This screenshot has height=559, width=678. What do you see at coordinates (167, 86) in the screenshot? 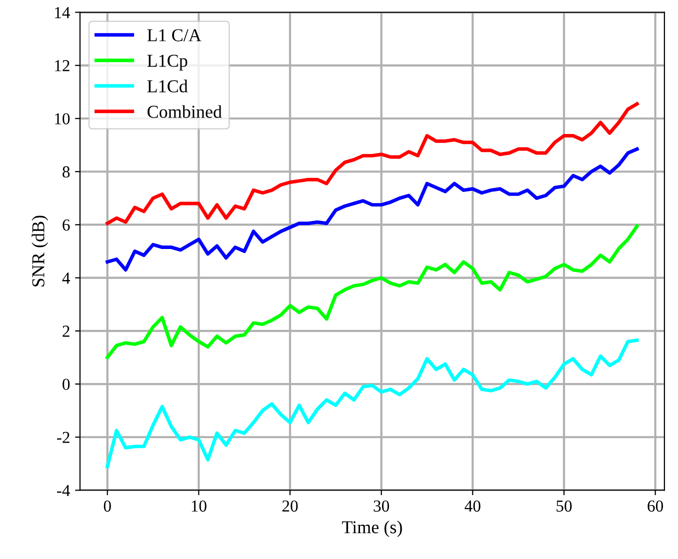
I see `legend-label: L1Cd` at bounding box center [167, 86].